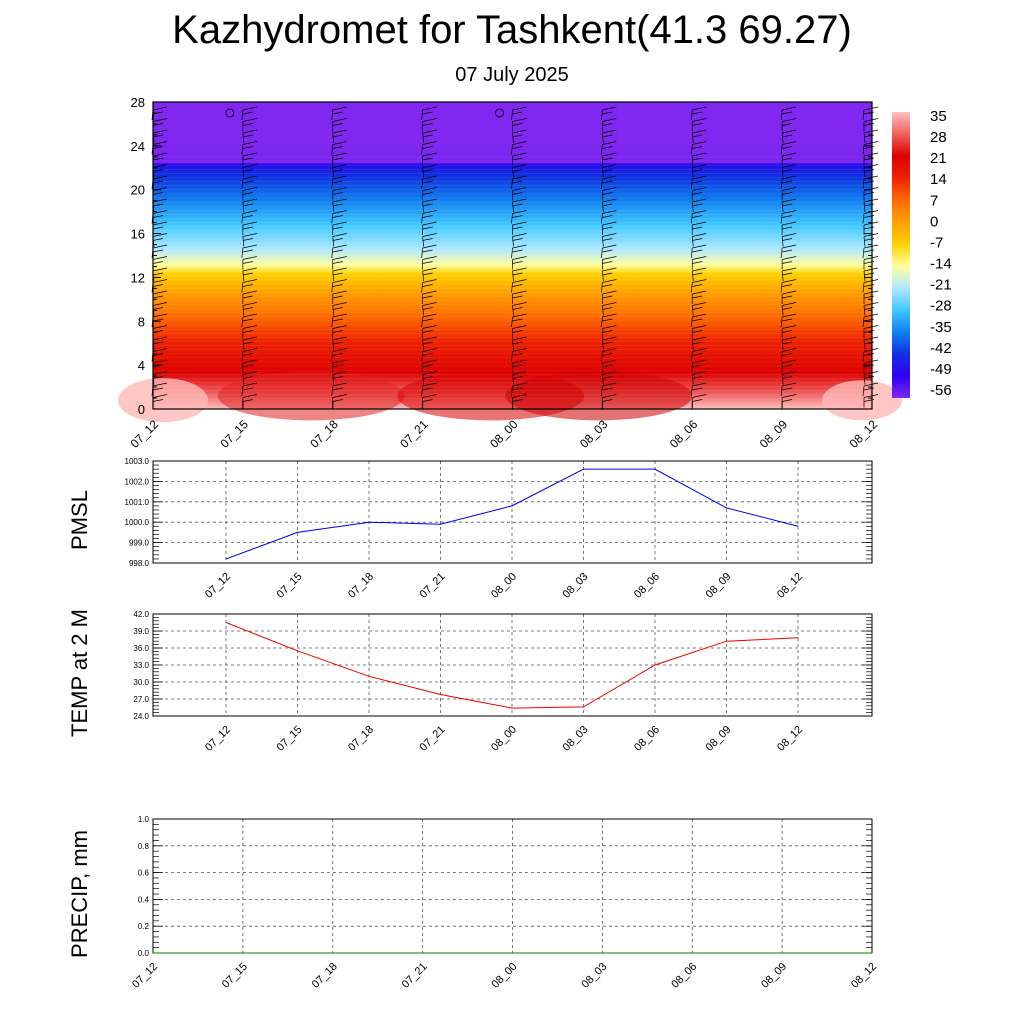 This screenshot has height=1024, width=1024. I want to click on x-tick-label: 07_15, so click(234, 434).